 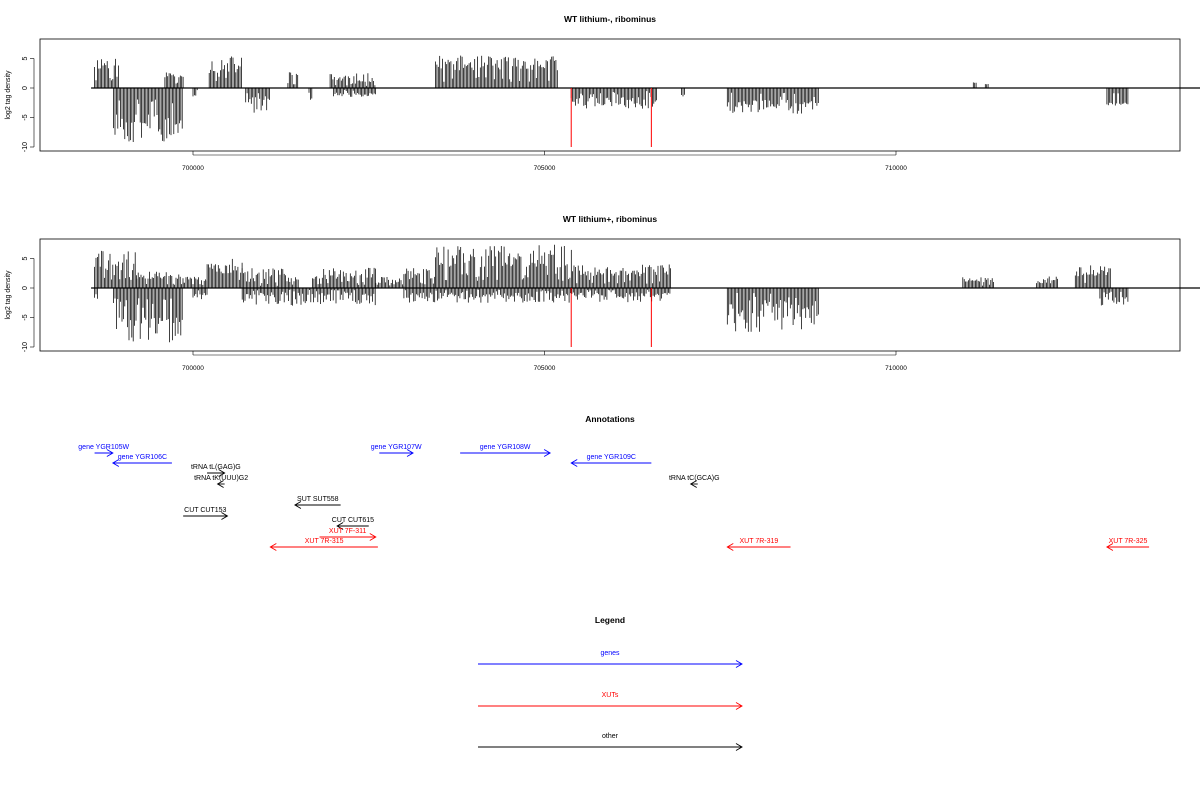 What do you see at coordinates (610, 653) in the screenshot?
I see `legend-label: genes` at bounding box center [610, 653].